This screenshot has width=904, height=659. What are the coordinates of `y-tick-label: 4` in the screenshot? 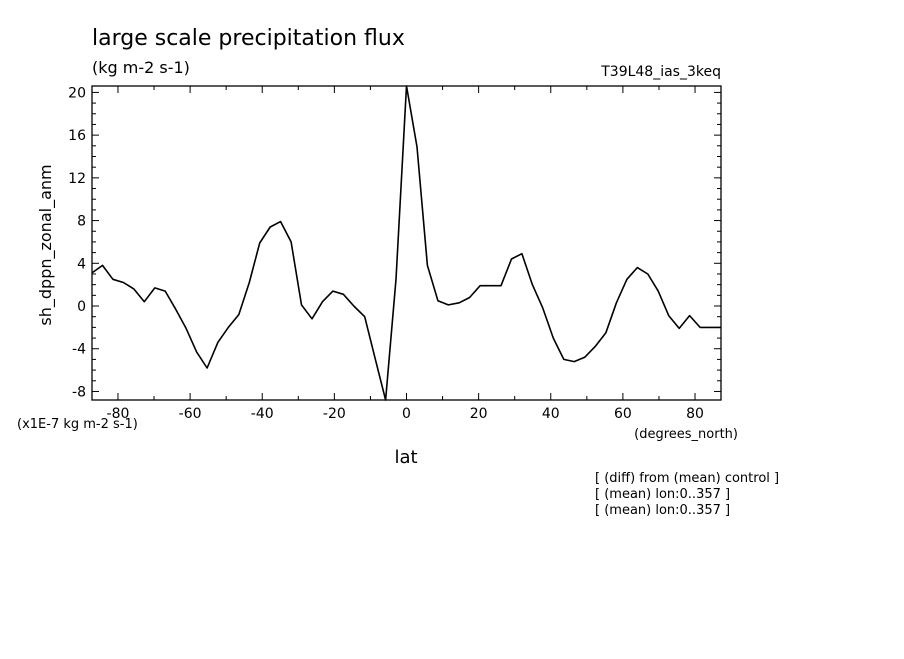 It's located at (81, 264).